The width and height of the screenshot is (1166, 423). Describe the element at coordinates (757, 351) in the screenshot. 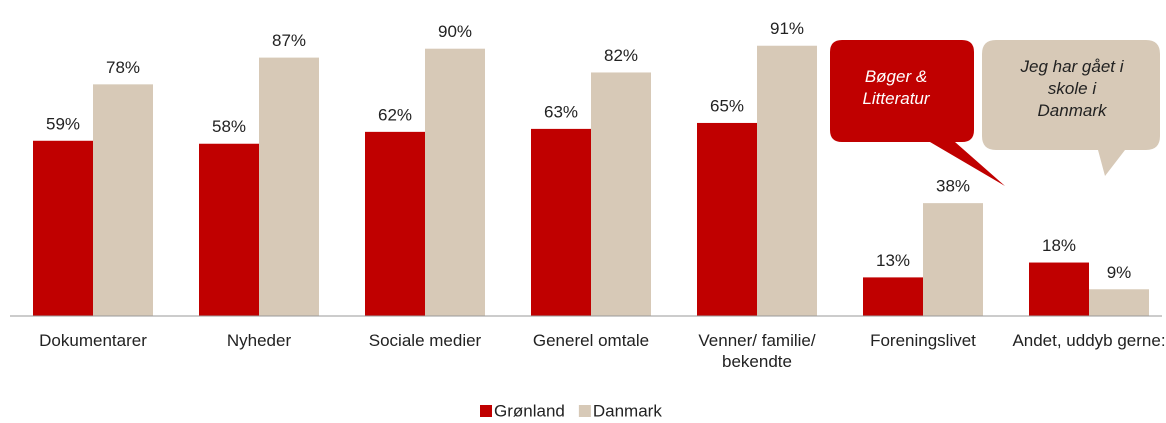

I see `x-tick-label: Venner/ familie/ bekendte` at that location.